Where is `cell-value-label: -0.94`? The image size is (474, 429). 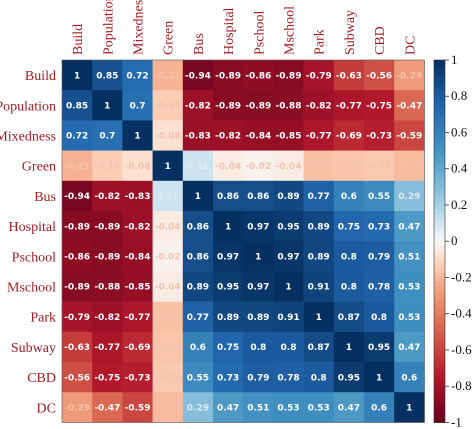
cell-value-label: -0.94 is located at coordinates (77, 197).